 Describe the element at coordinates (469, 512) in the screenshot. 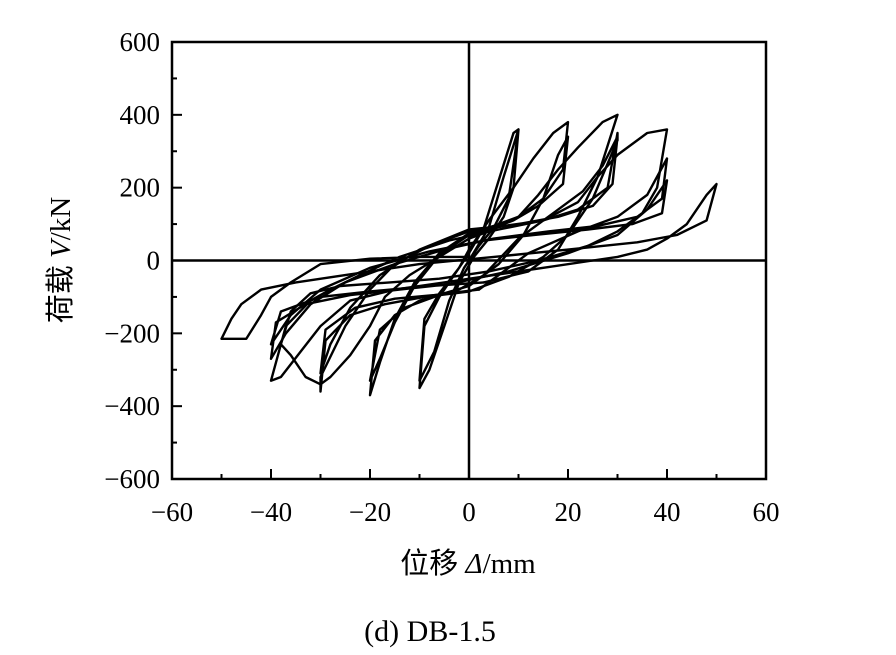

I see `x-tick-label: 0` at that location.